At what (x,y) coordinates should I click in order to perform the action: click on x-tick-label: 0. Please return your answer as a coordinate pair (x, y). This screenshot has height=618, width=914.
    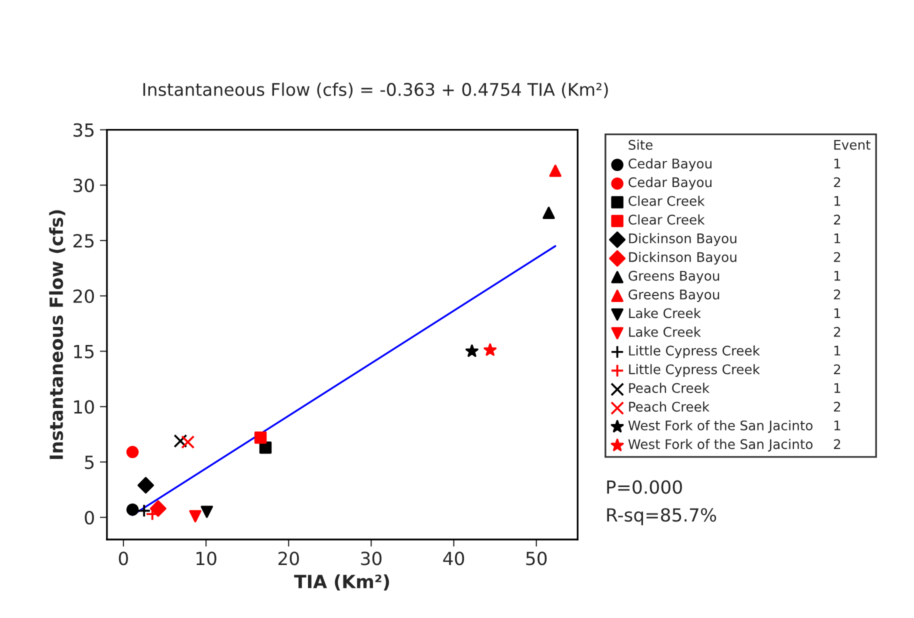
    Looking at the image, I should click on (123, 559).